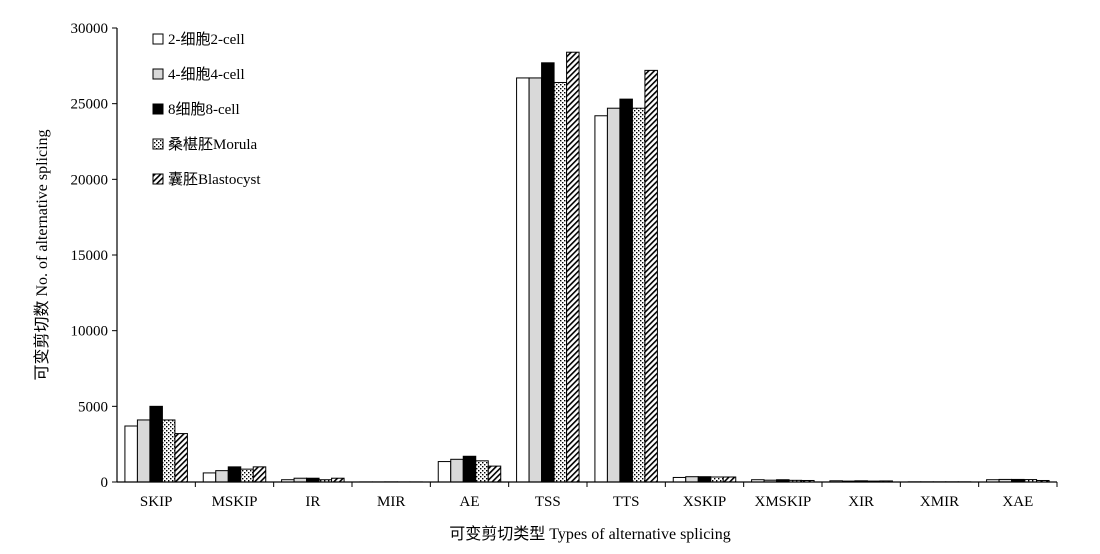 This screenshot has width=1100, height=554. What do you see at coordinates (861, 502) in the screenshot?
I see `x-tick-label: XIR` at bounding box center [861, 502].